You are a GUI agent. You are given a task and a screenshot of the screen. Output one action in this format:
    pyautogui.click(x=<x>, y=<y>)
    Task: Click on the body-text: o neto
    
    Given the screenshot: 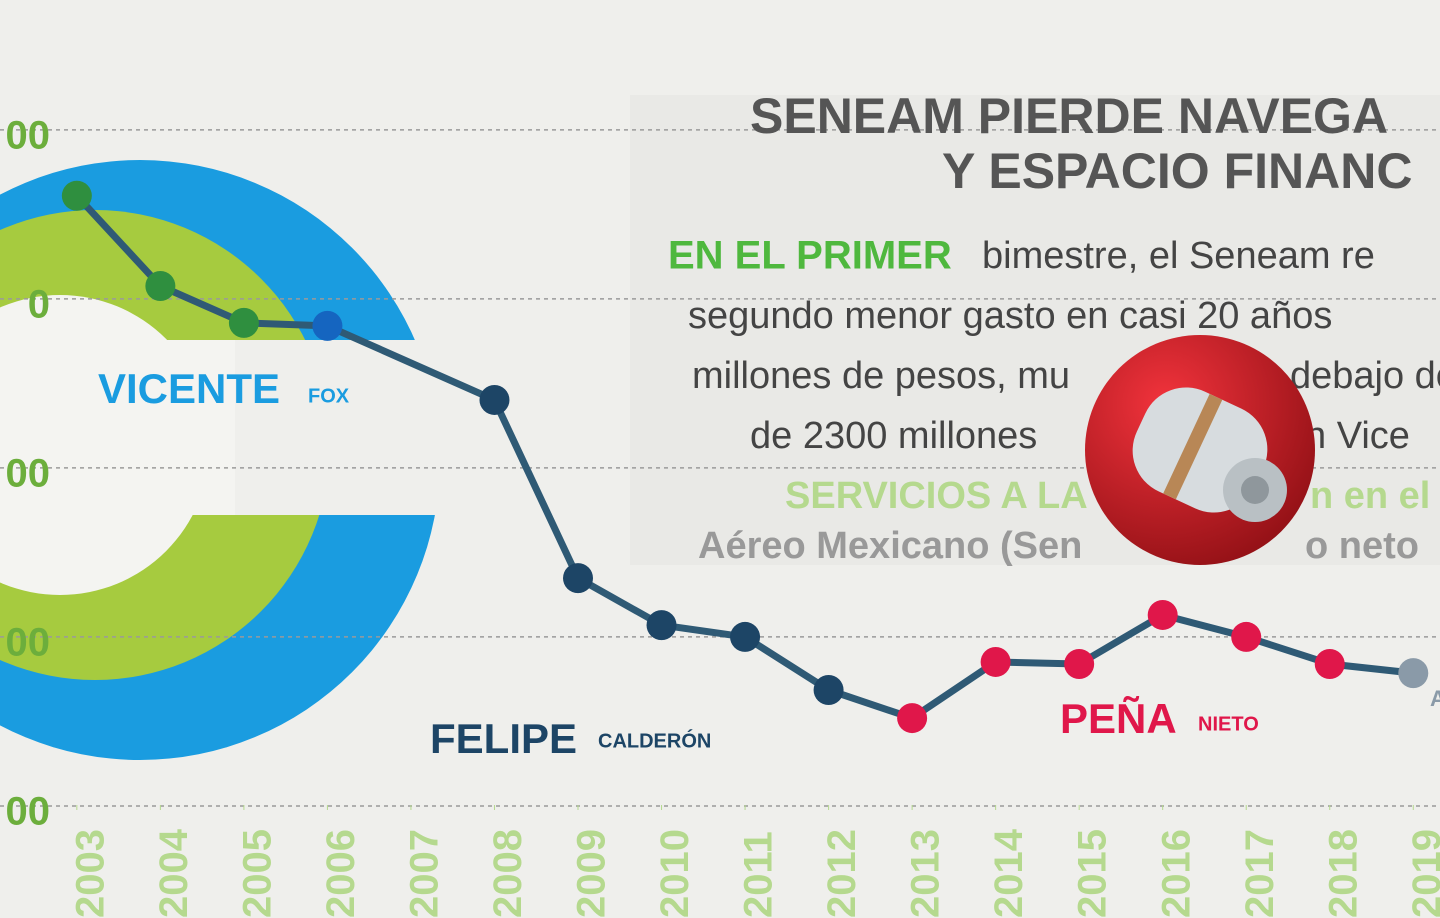 What is the action you would take?
    pyautogui.click(x=1362, y=546)
    